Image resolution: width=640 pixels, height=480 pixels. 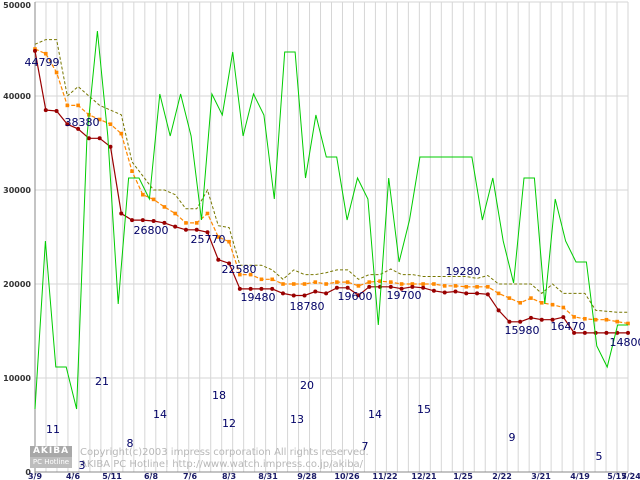 I want to click on count-label: 18, so click(x=219, y=395).